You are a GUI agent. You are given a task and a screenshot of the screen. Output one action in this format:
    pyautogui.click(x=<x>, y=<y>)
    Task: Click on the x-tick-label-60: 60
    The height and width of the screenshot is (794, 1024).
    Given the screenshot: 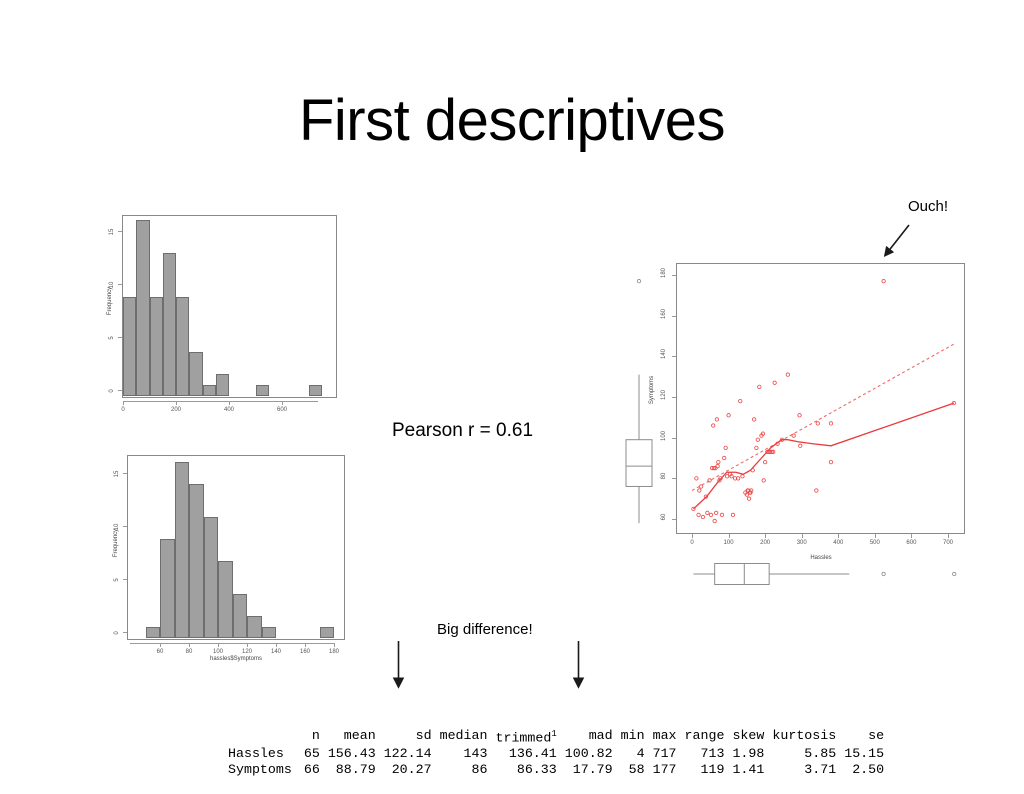 What is the action you would take?
    pyautogui.click(x=160, y=652)
    